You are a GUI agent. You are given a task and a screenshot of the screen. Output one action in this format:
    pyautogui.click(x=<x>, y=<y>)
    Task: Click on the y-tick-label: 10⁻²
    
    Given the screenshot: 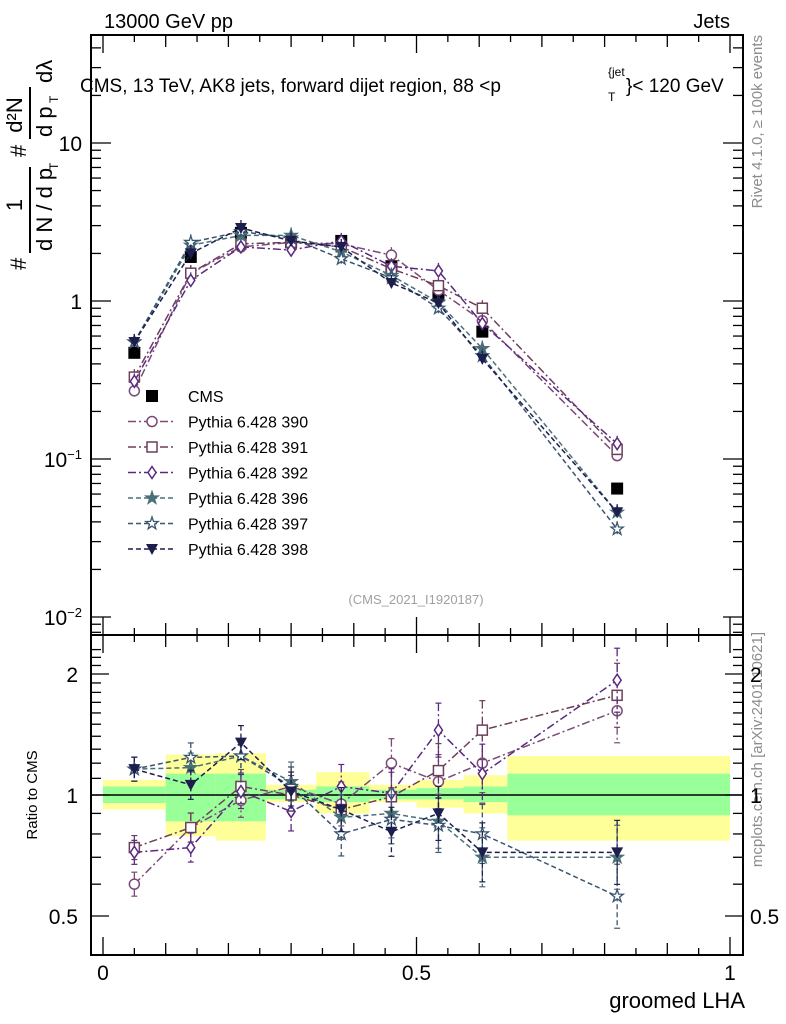 What is the action you would take?
    pyautogui.click(x=63, y=617)
    